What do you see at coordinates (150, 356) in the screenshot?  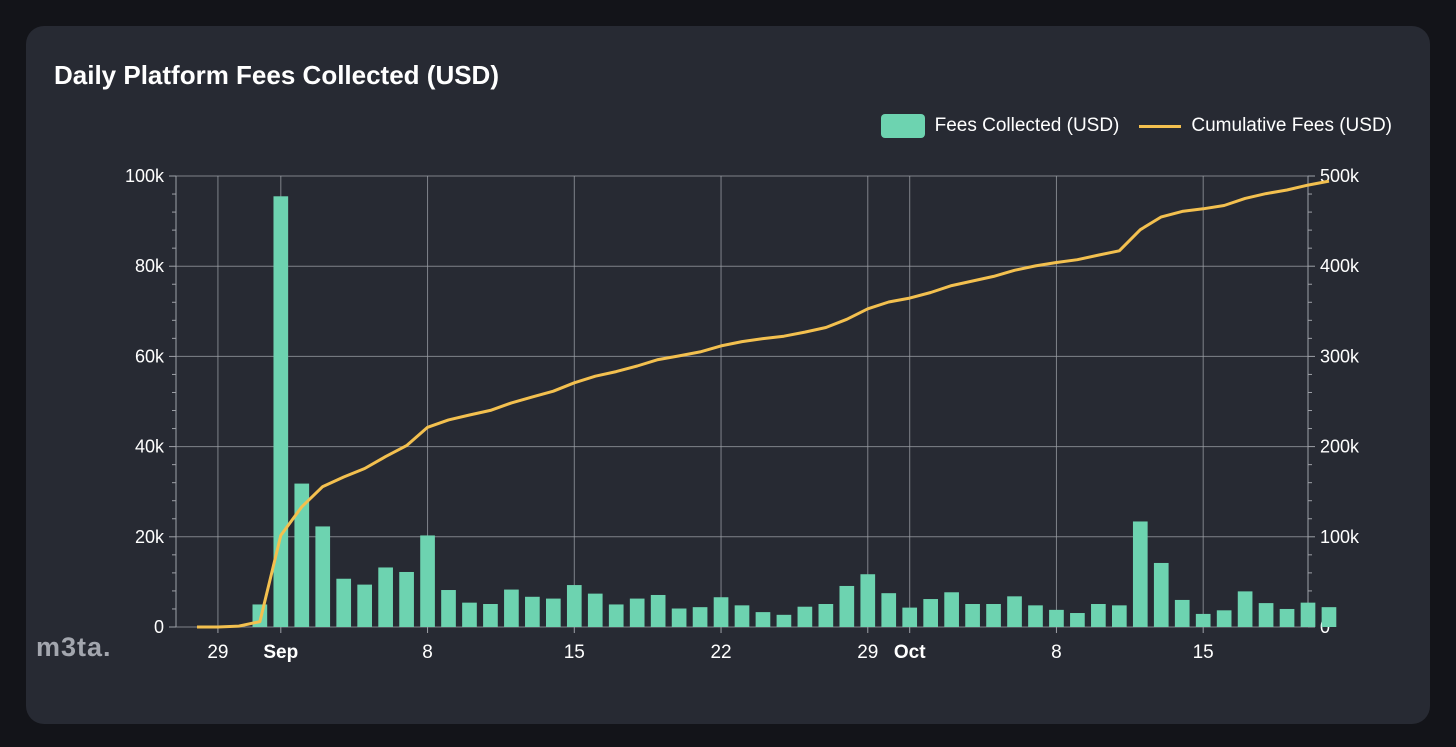 I see `y-left-tick-label: 60k` at bounding box center [150, 356].